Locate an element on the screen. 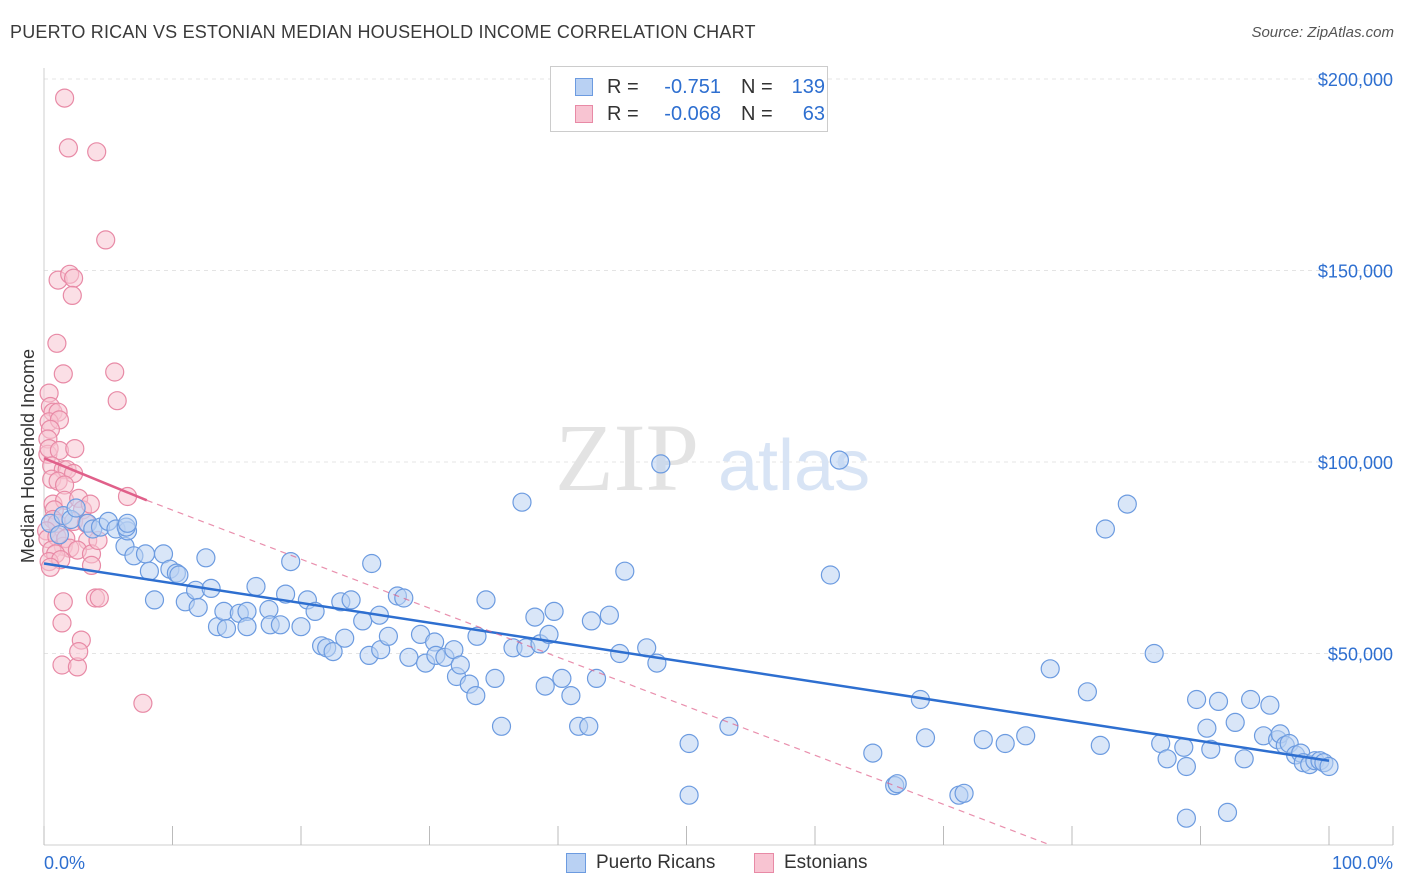  r-value: -0.068 is located at coordinates (692, 113).